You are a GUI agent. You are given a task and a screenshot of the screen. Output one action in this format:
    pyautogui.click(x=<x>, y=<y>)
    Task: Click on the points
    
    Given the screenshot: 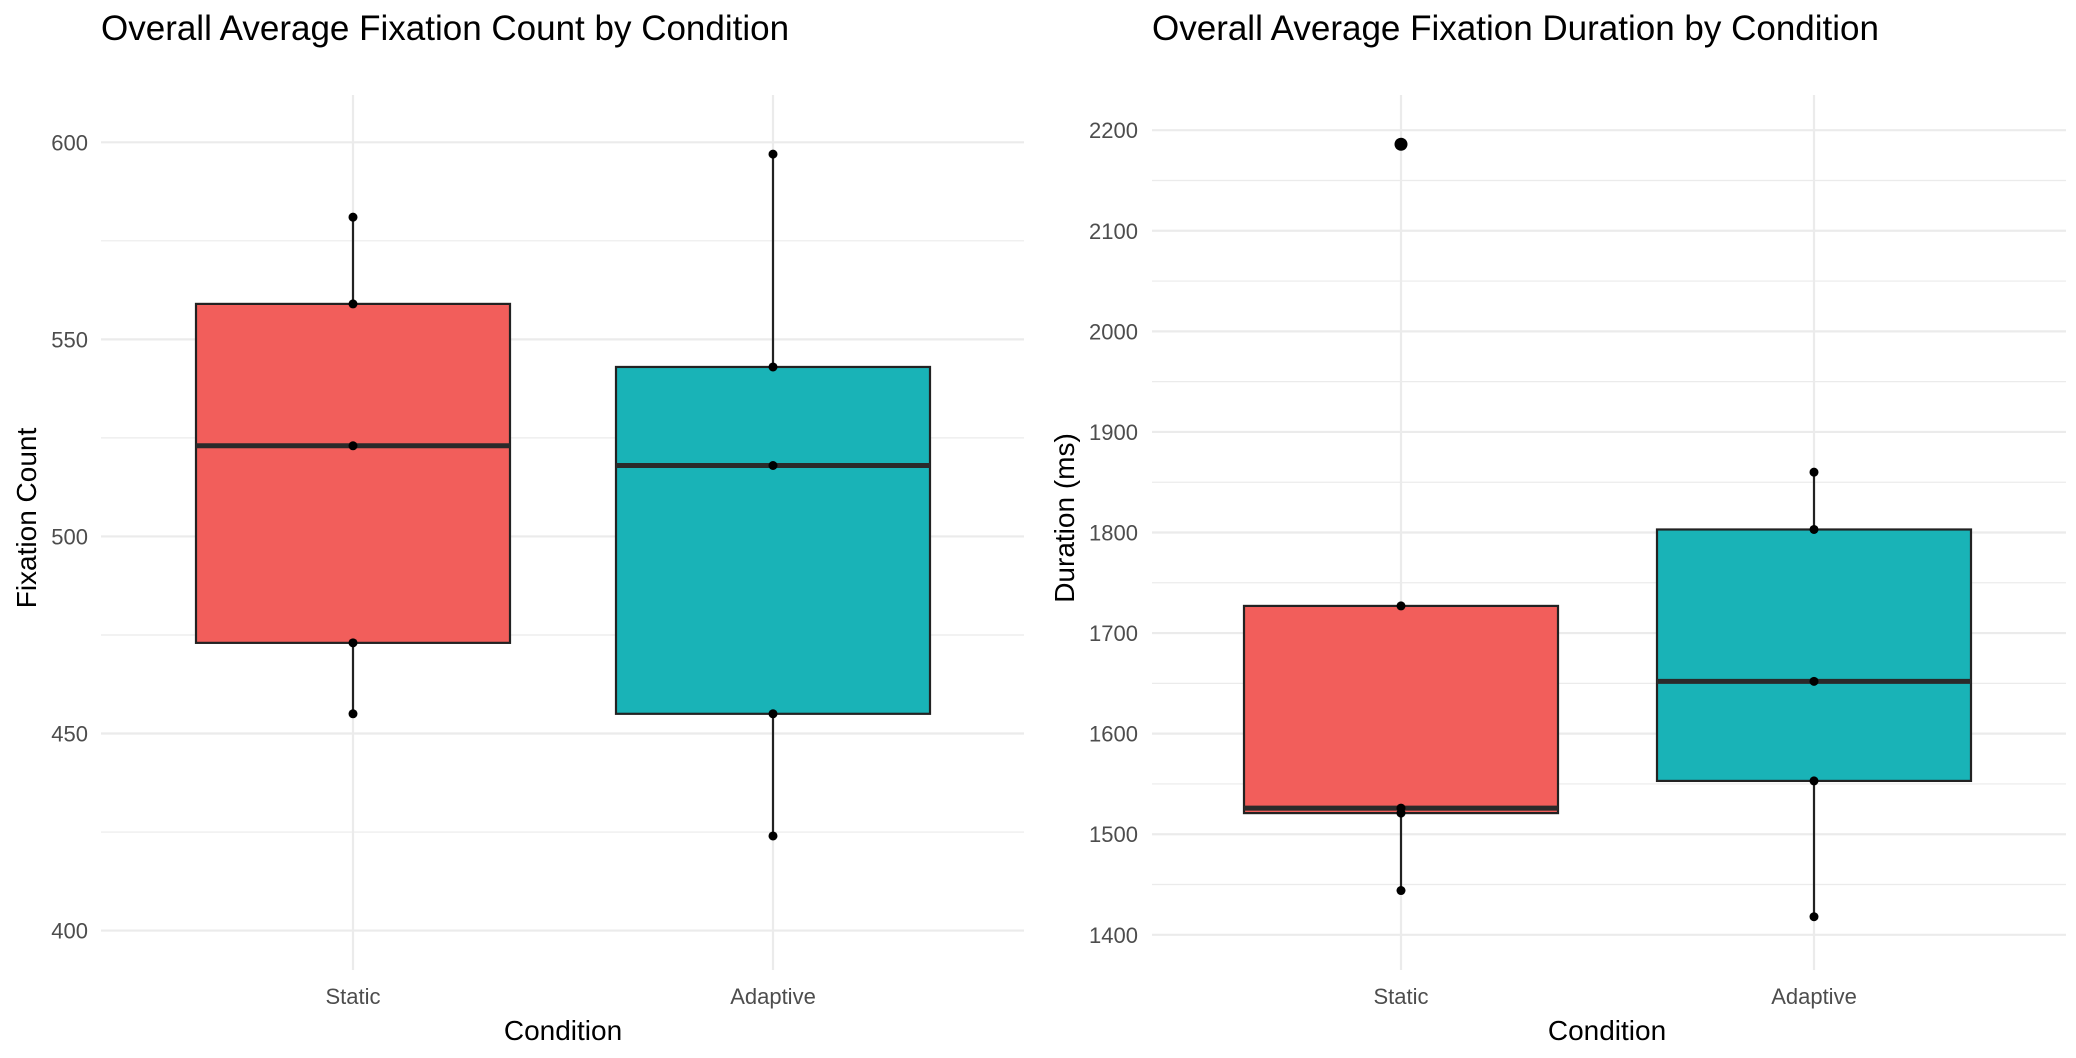 What is the action you would take?
    pyautogui.click(x=563, y=495)
    